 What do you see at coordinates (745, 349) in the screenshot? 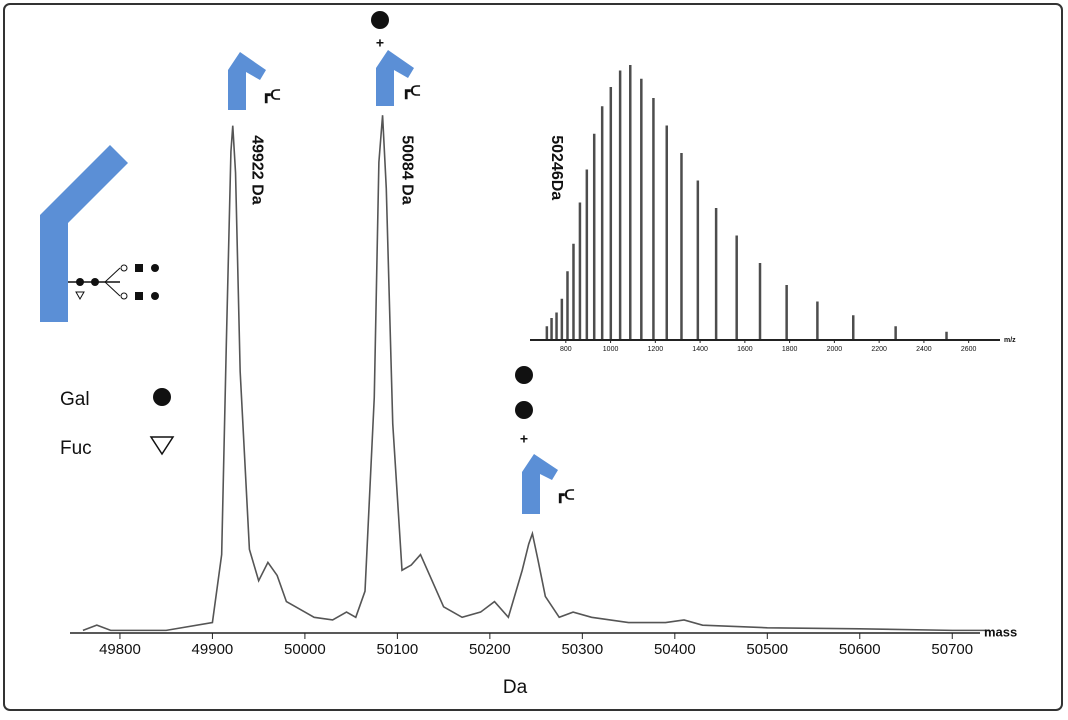
I see `x-tick-label: 1600` at bounding box center [745, 349].